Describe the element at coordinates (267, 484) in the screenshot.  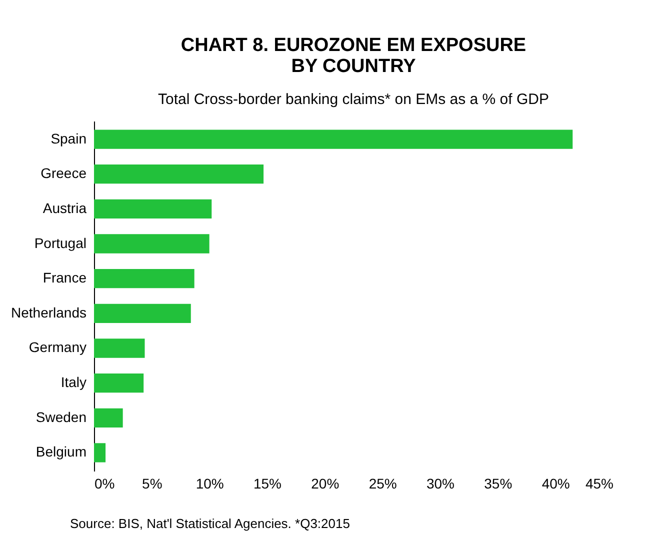
I see `x-tick-label: 15%` at that location.